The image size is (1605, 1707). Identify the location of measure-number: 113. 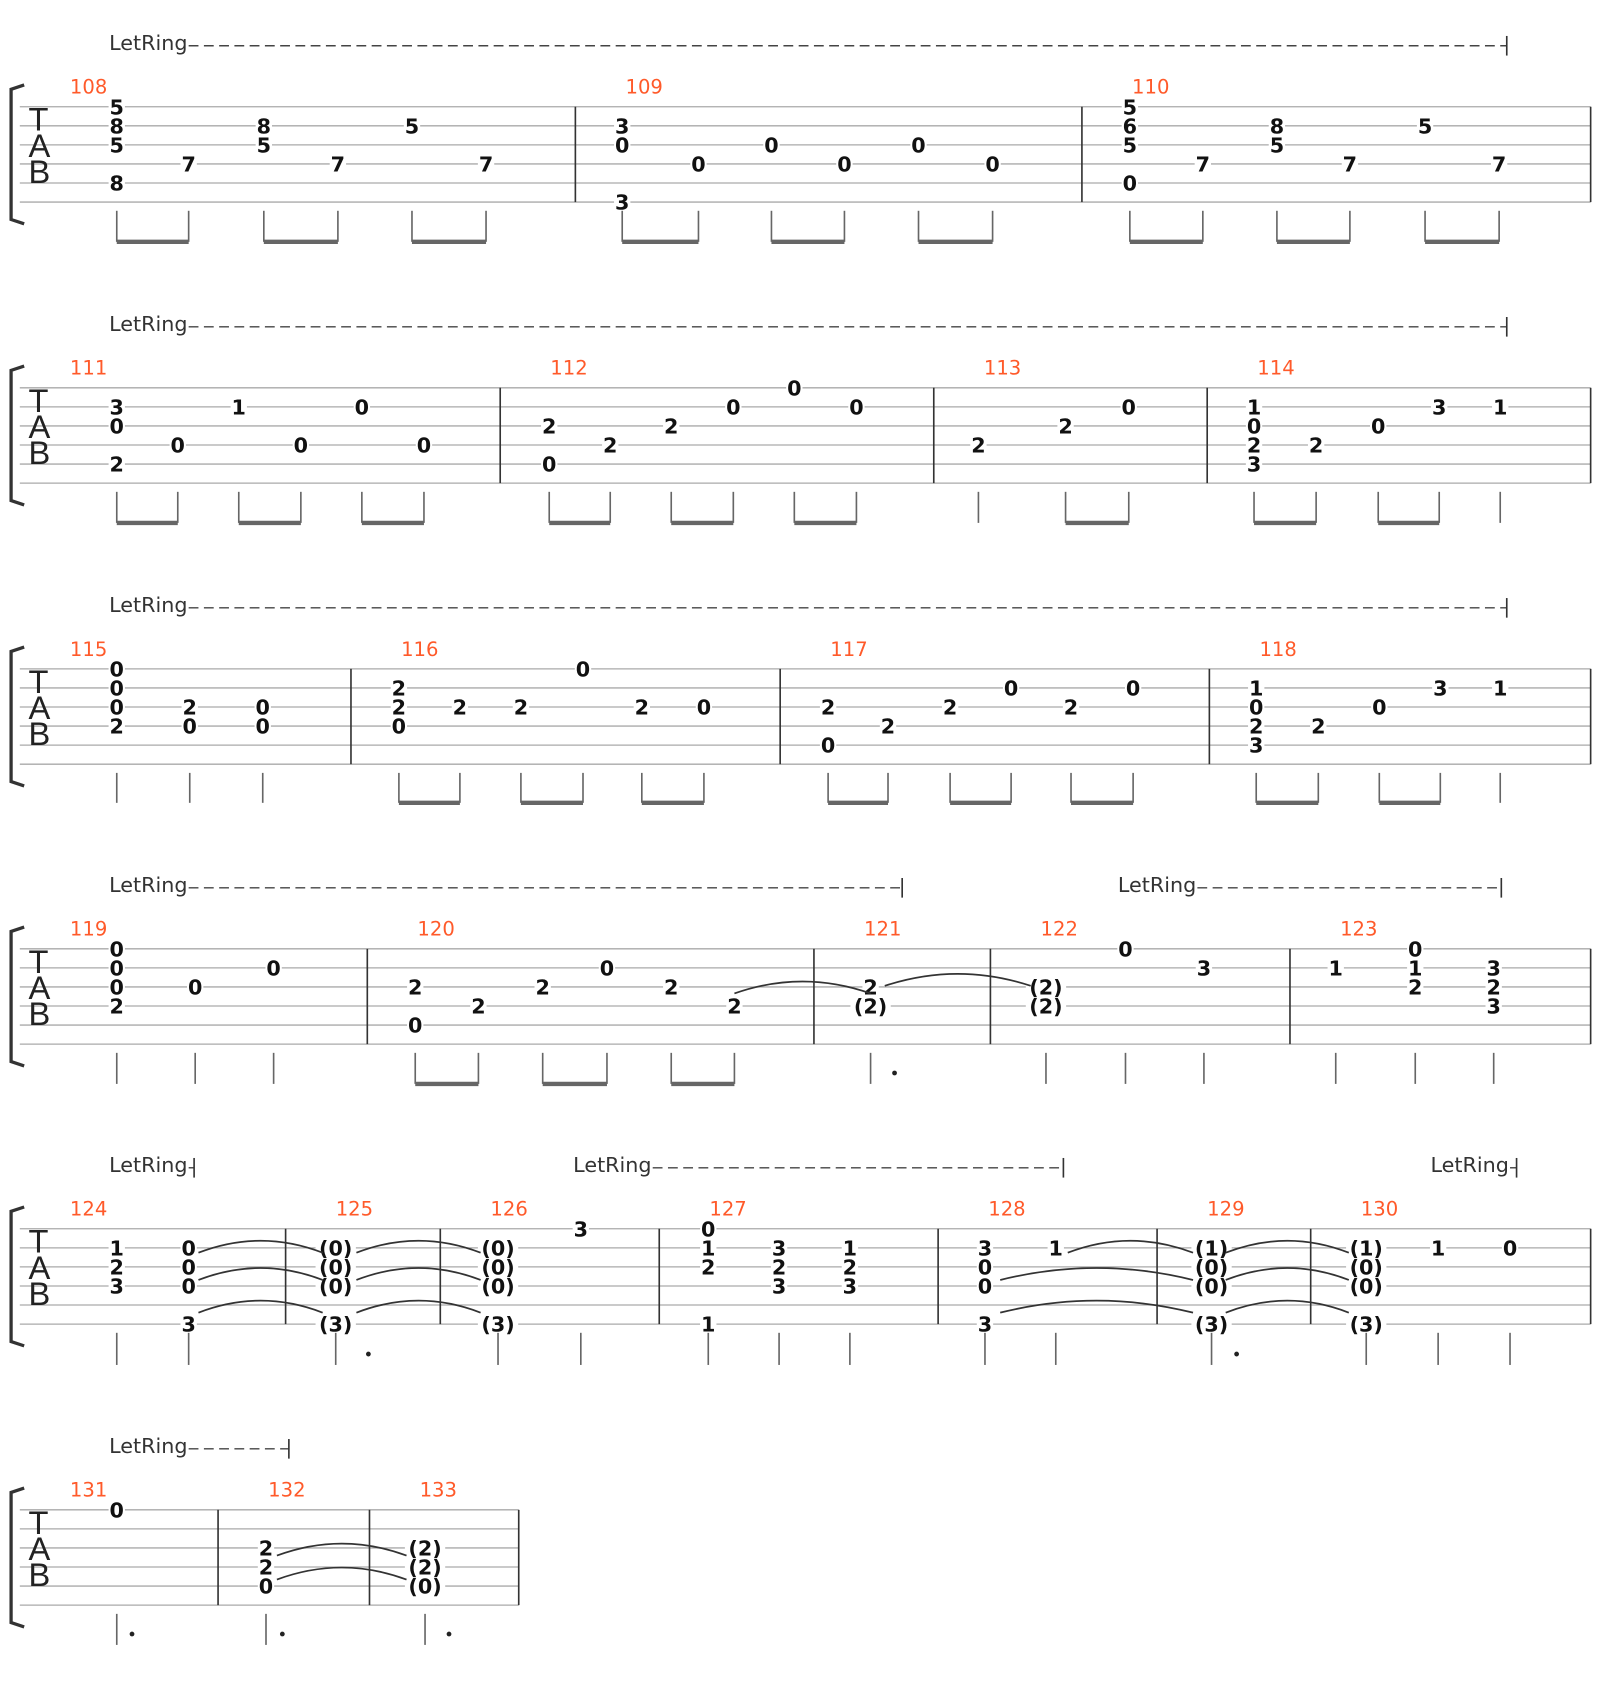
(1002, 368).